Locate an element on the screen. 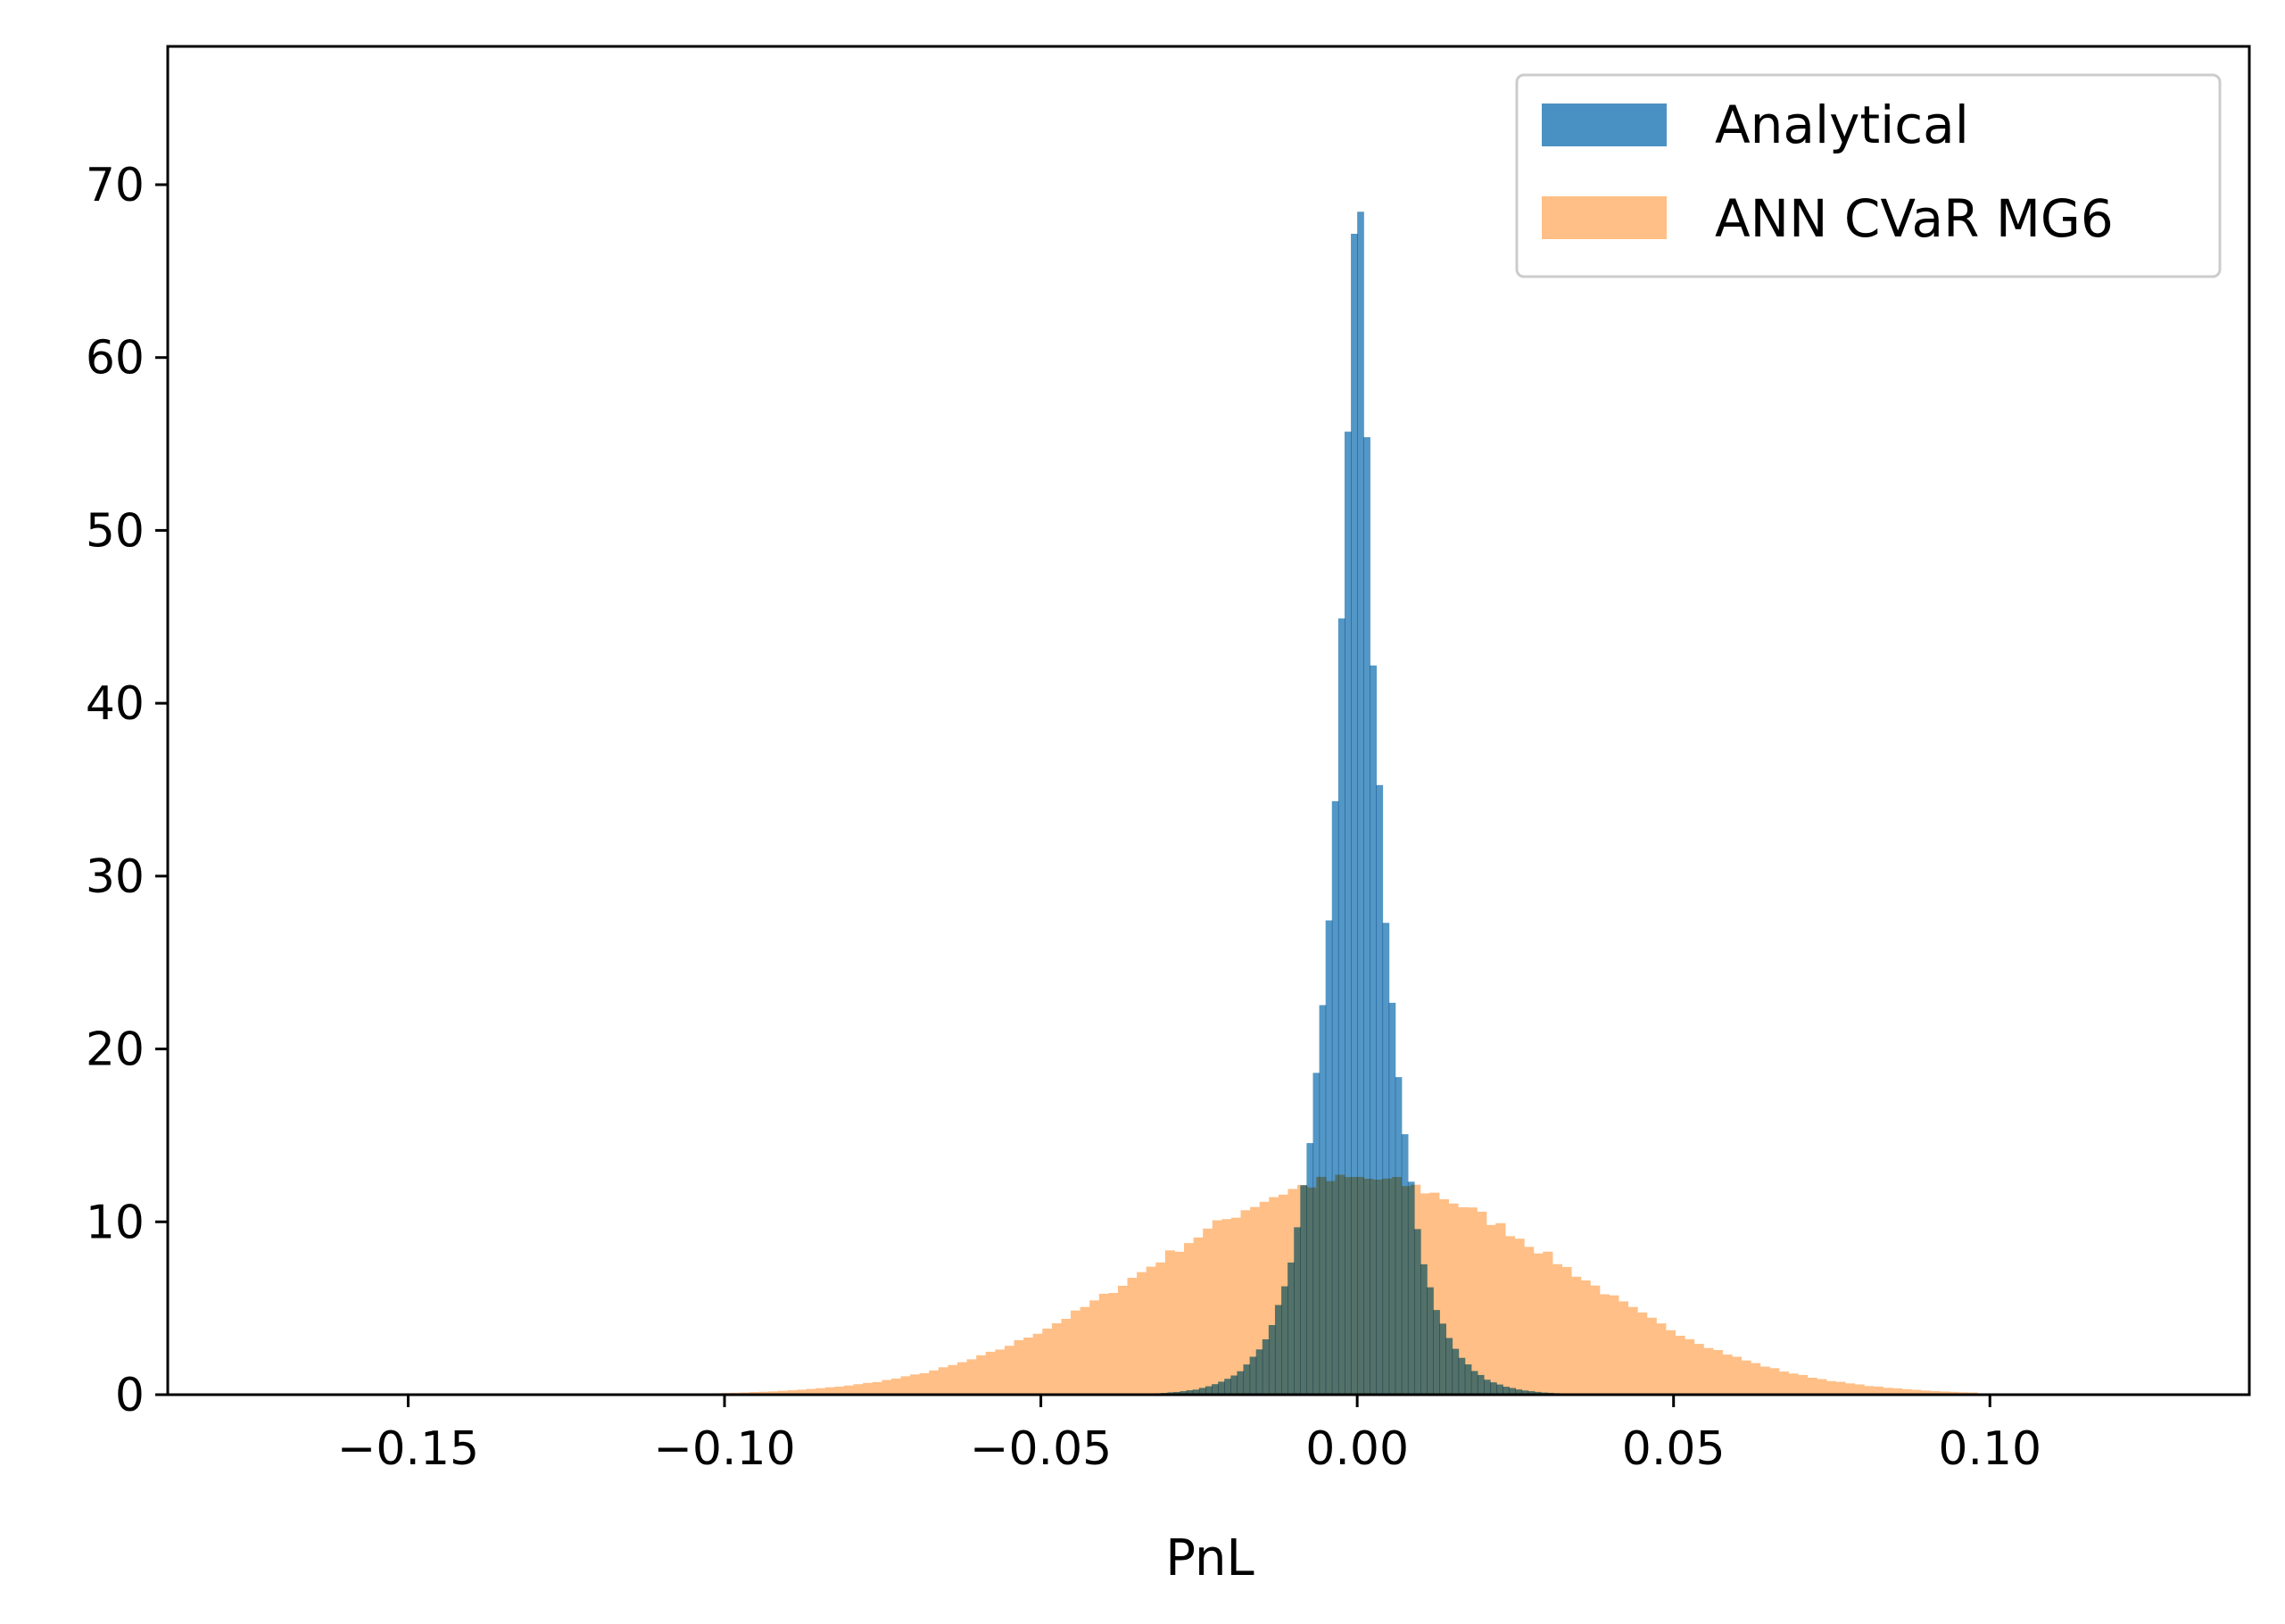 The width and height of the screenshot is (2285, 1624). x-tick-label: 0.05 is located at coordinates (1674, 1449).